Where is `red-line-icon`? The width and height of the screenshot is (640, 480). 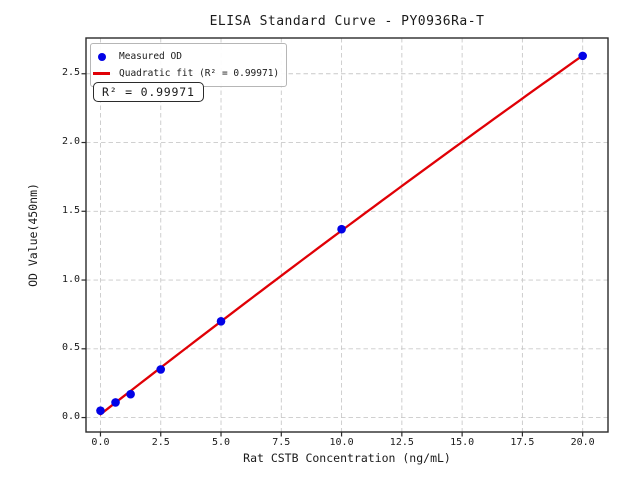
red-line-icon is located at coordinates (101, 73).